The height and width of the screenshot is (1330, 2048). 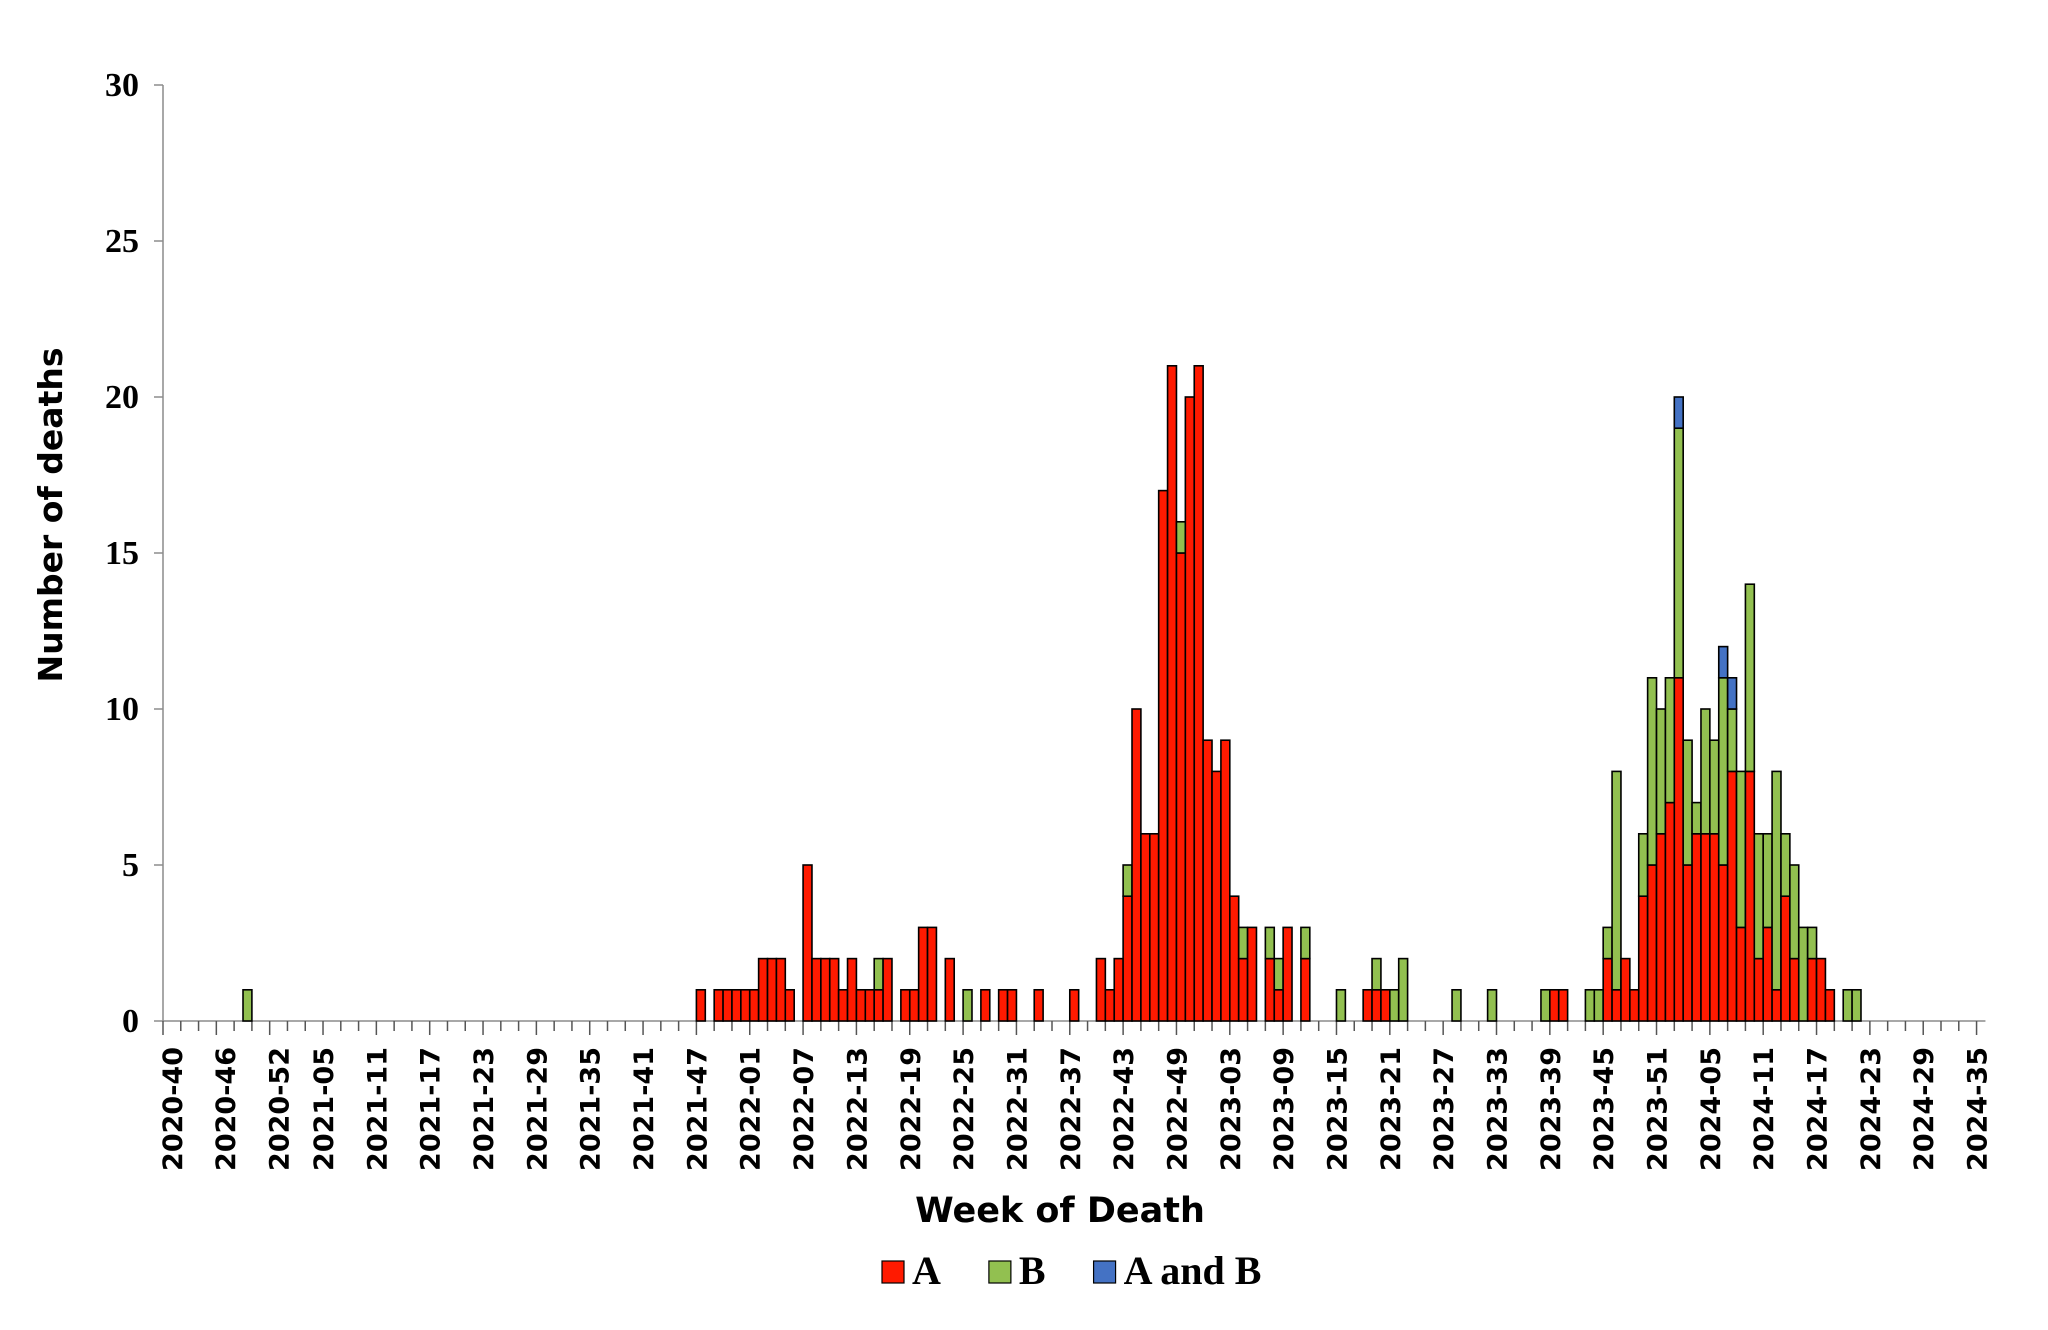 What do you see at coordinates (591, 1109) in the screenshot?
I see `x-tick-label: 2021-35` at bounding box center [591, 1109].